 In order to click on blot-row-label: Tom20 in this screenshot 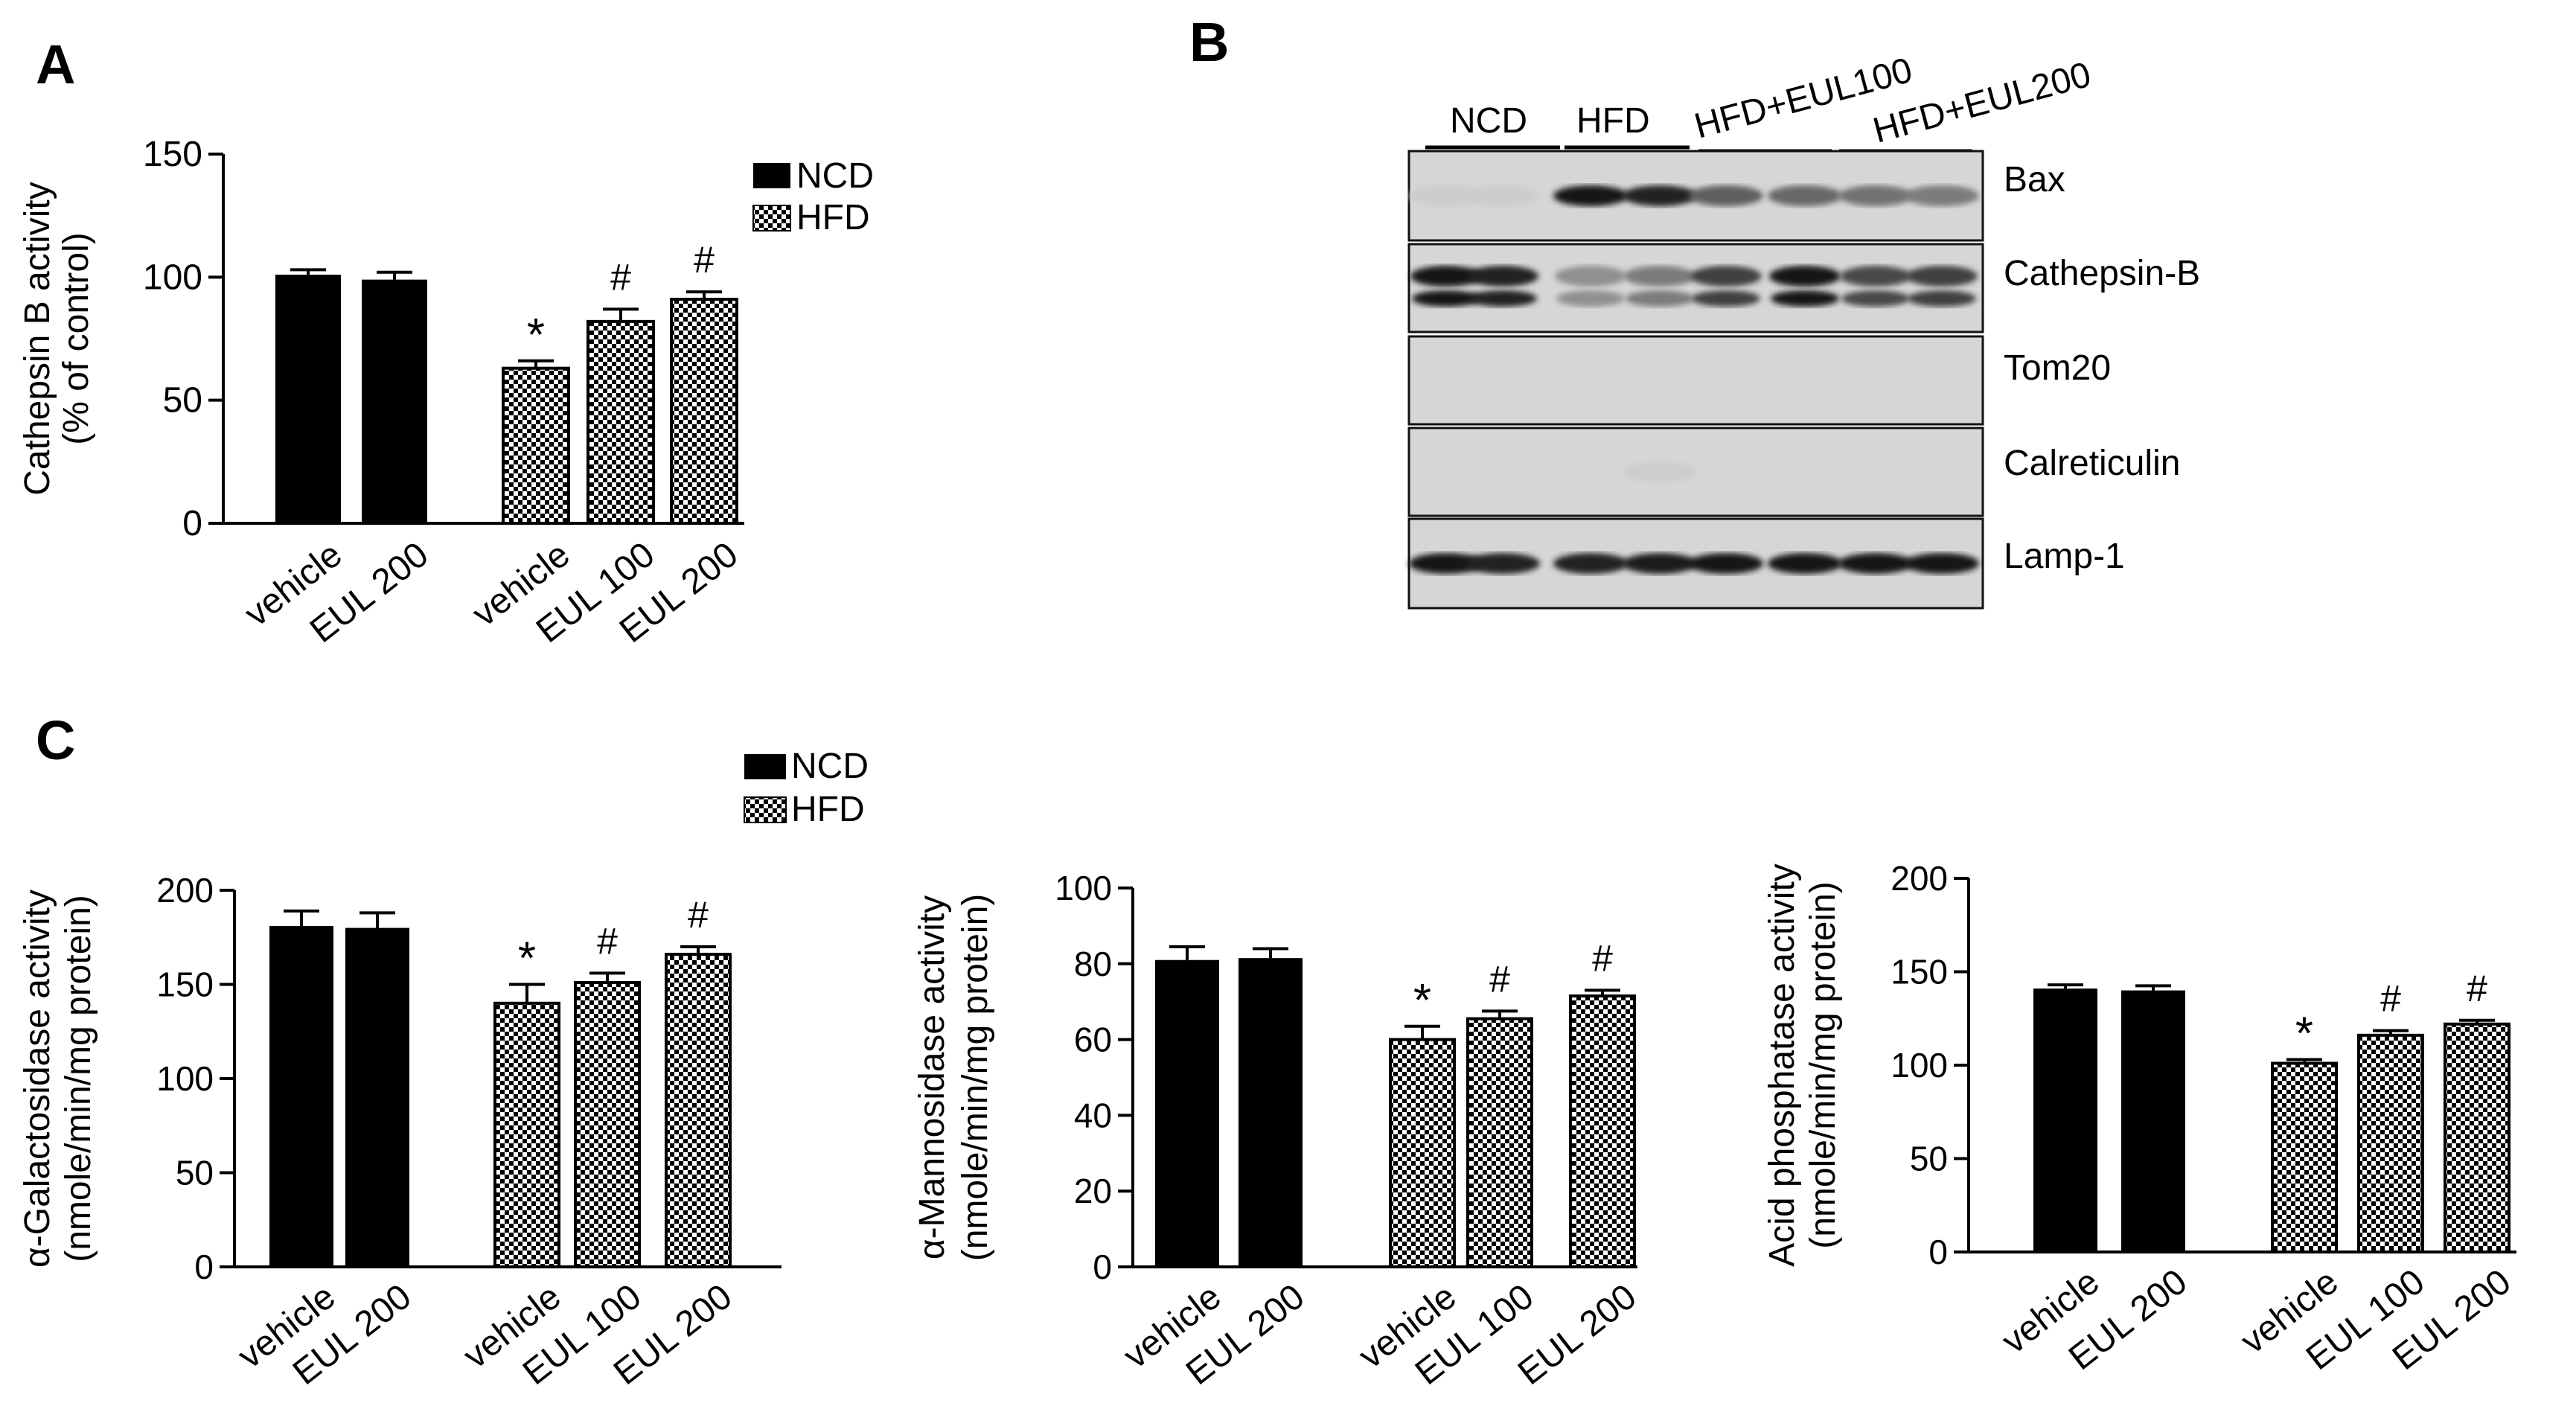, I will do `click(2058, 368)`.